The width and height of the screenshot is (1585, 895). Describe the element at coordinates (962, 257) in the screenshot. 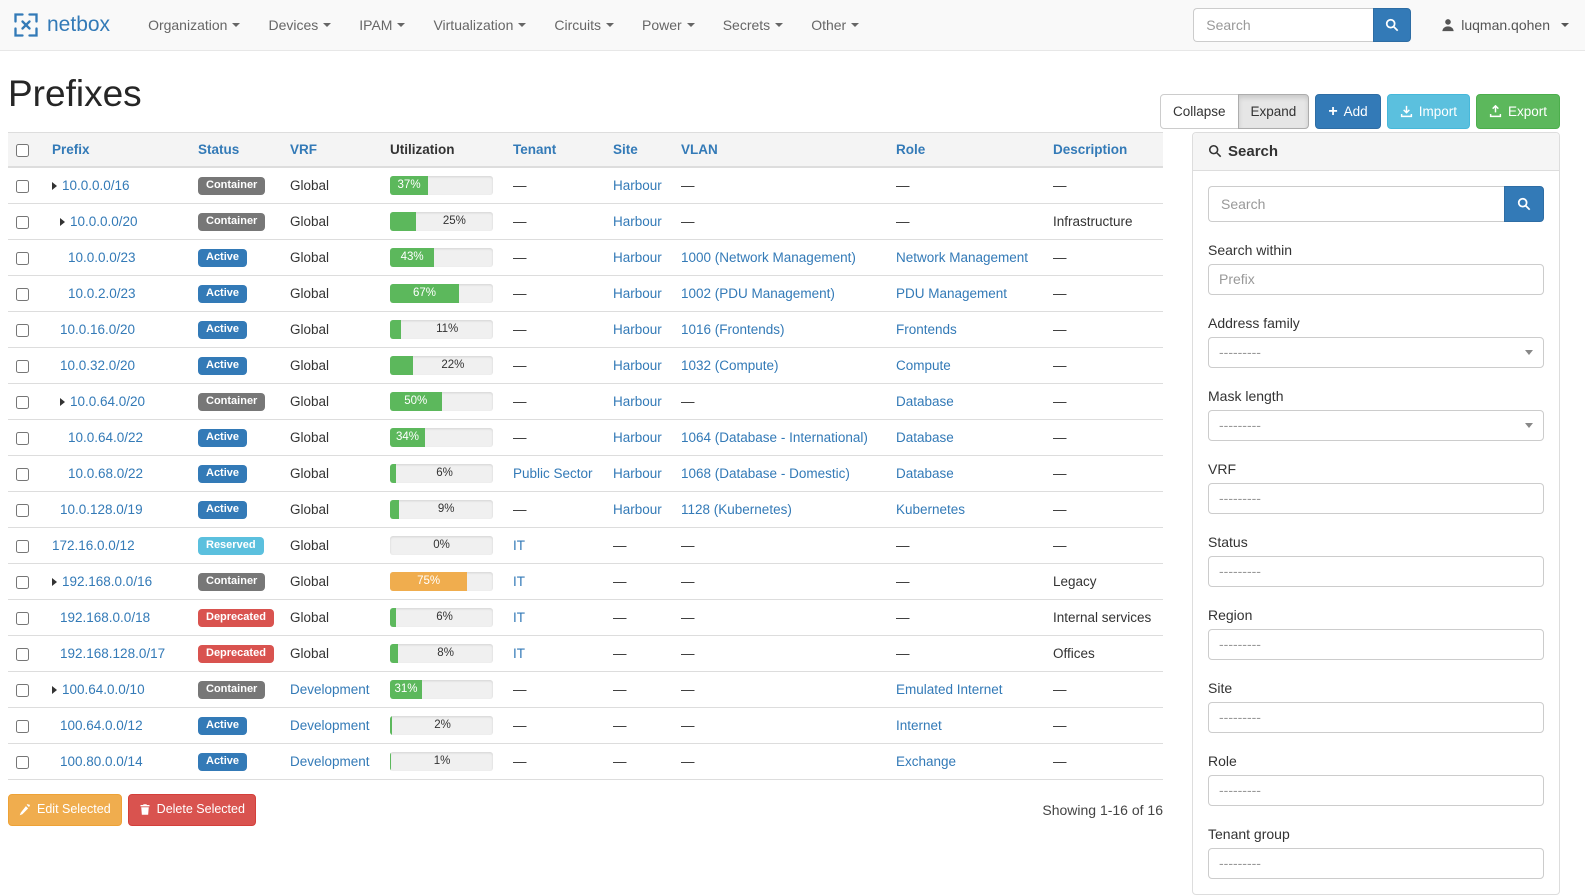

I see `role-link: Network Management` at that location.